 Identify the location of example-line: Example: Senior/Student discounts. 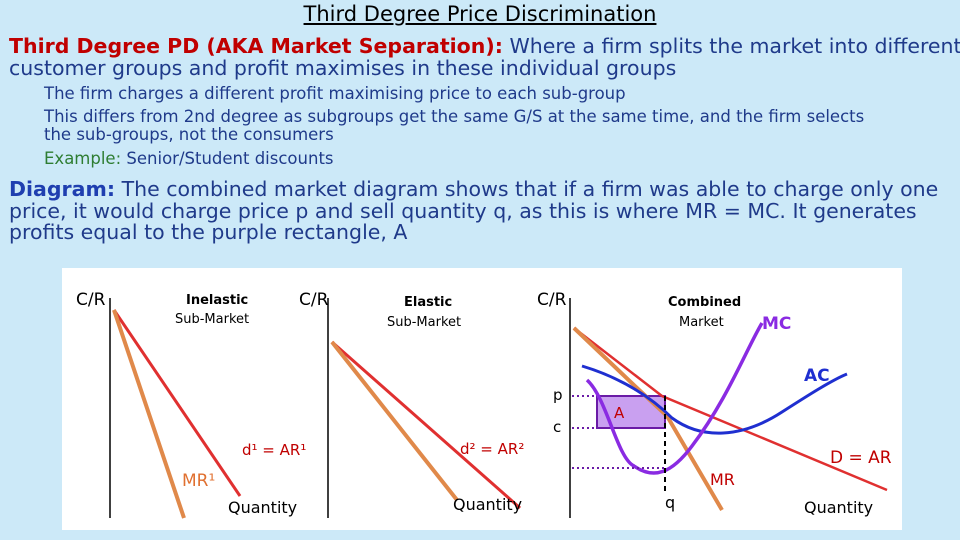
(189, 158).